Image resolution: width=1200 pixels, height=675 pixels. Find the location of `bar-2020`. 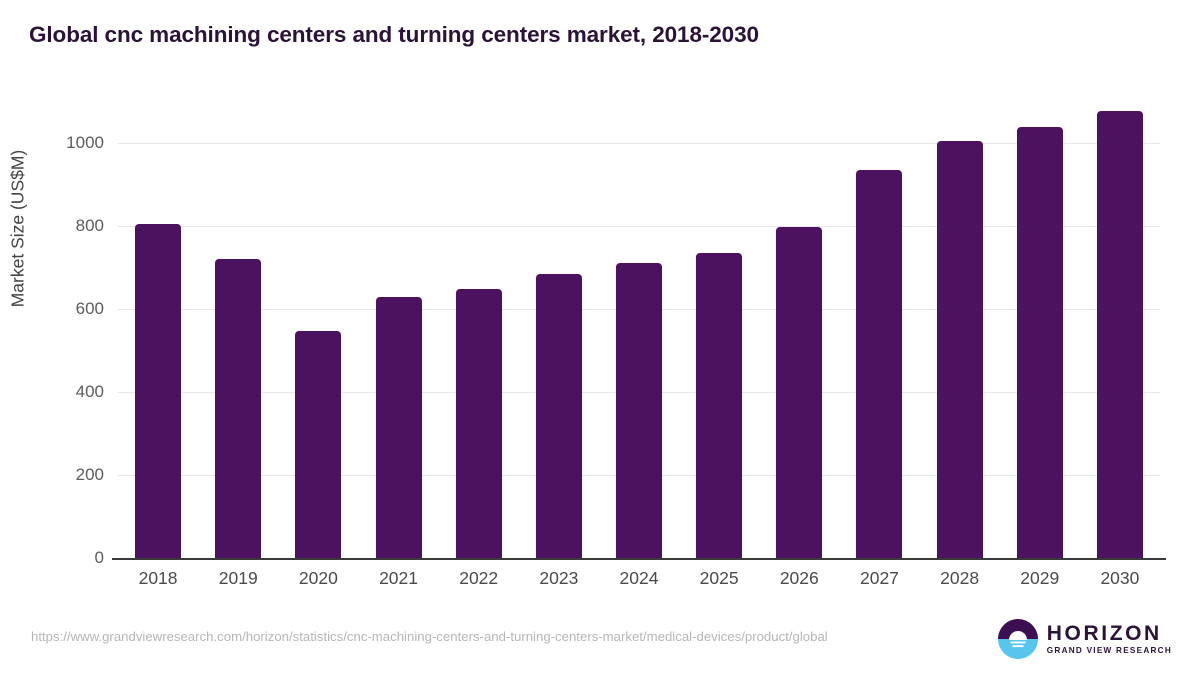

bar-2020 is located at coordinates (318, 444).